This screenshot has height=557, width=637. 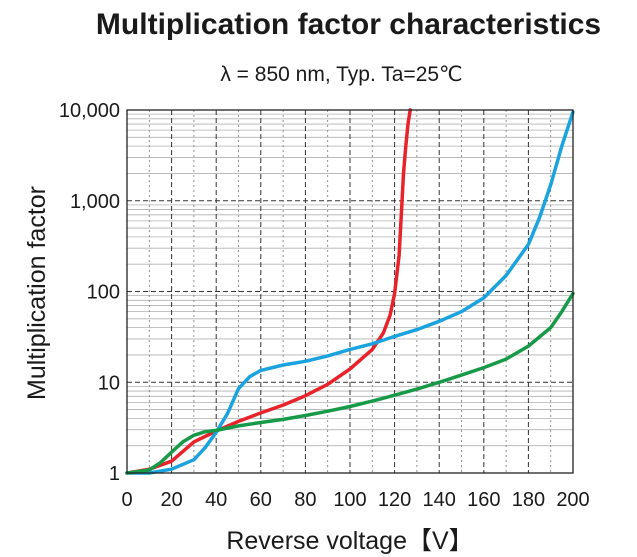 What do you see at coordinates (114, 474) in the screenshot?
I see `y-tick-label: 1` at bounding box center [114, 474].